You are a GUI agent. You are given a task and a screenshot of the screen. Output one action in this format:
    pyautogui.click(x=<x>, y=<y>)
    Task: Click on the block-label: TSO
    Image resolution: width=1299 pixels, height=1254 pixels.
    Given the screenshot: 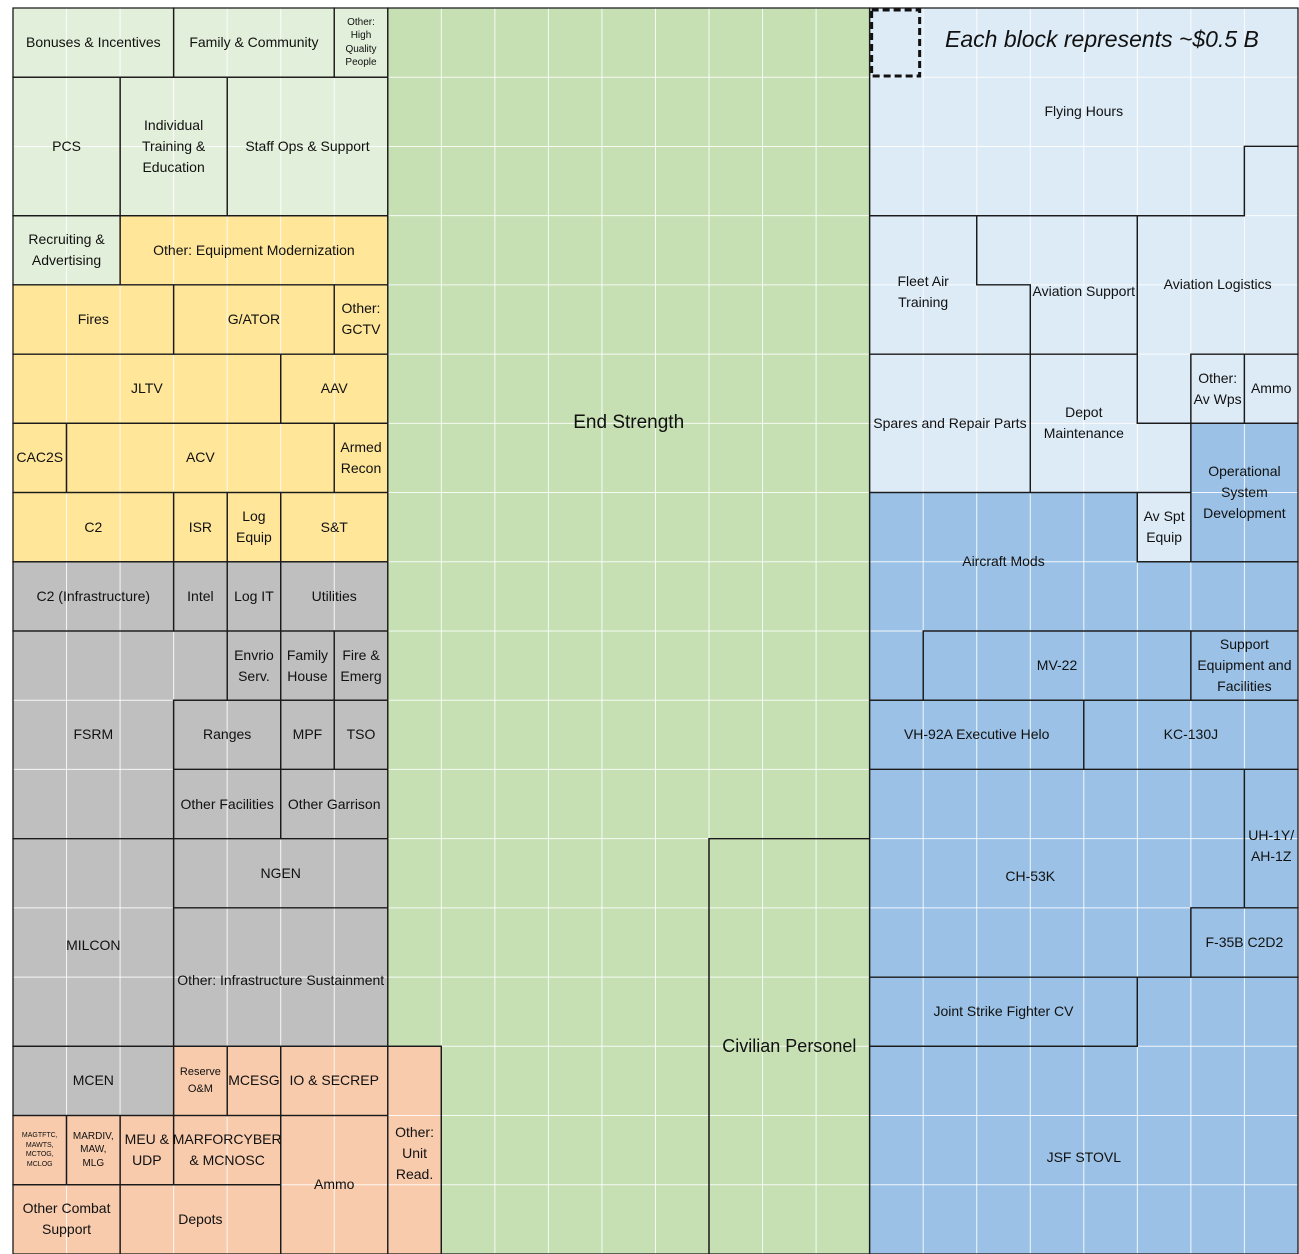 What is the action you would take?
    pyautogui.click(x=361, y=734)
    